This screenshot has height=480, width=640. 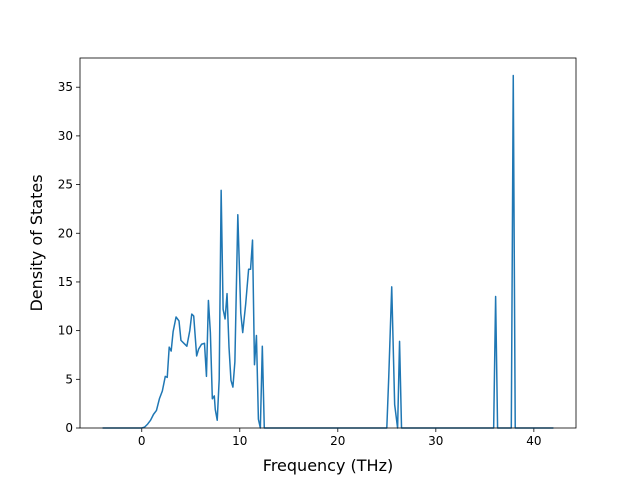 I want to click on x-tick-label: 30, so click(x=435, y=441).